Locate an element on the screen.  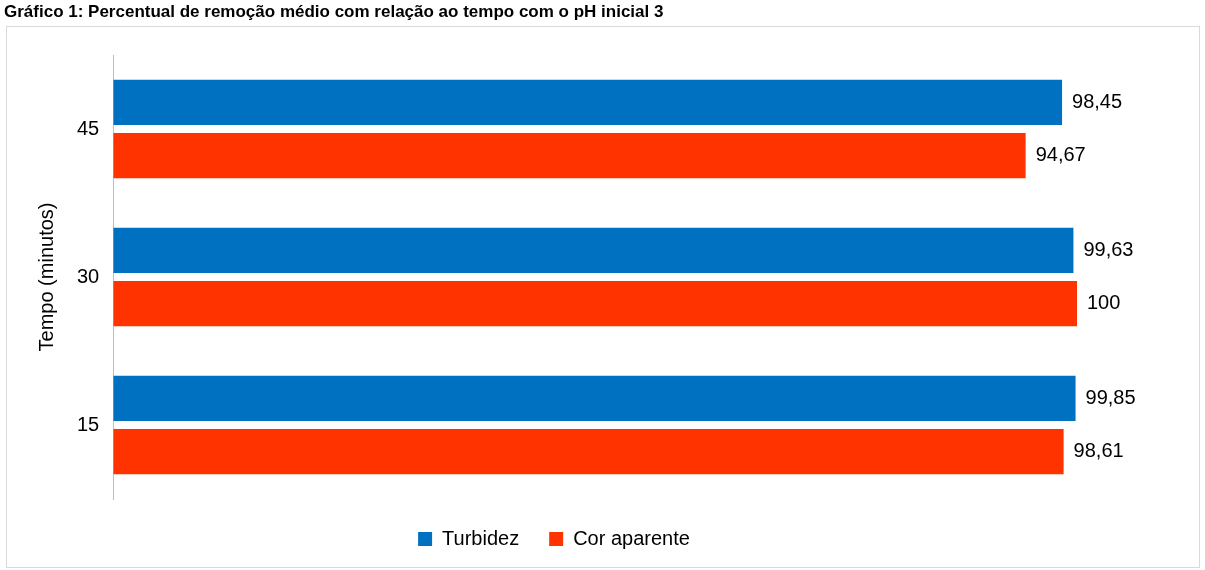
data-label: 100 is located at coordinates (1104, 302).